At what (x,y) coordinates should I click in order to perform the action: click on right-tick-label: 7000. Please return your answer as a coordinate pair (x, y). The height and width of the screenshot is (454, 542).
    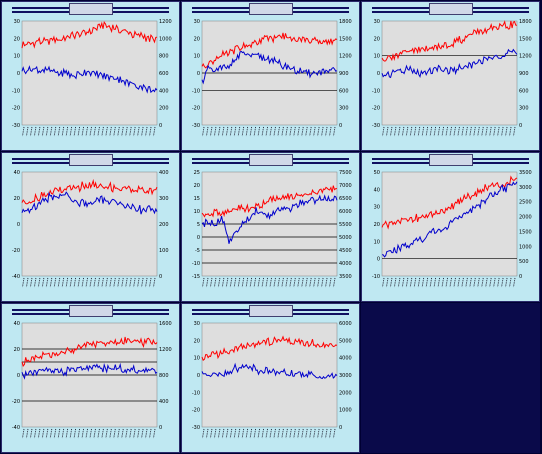
    Looking at the image, I should click on (345, 186).